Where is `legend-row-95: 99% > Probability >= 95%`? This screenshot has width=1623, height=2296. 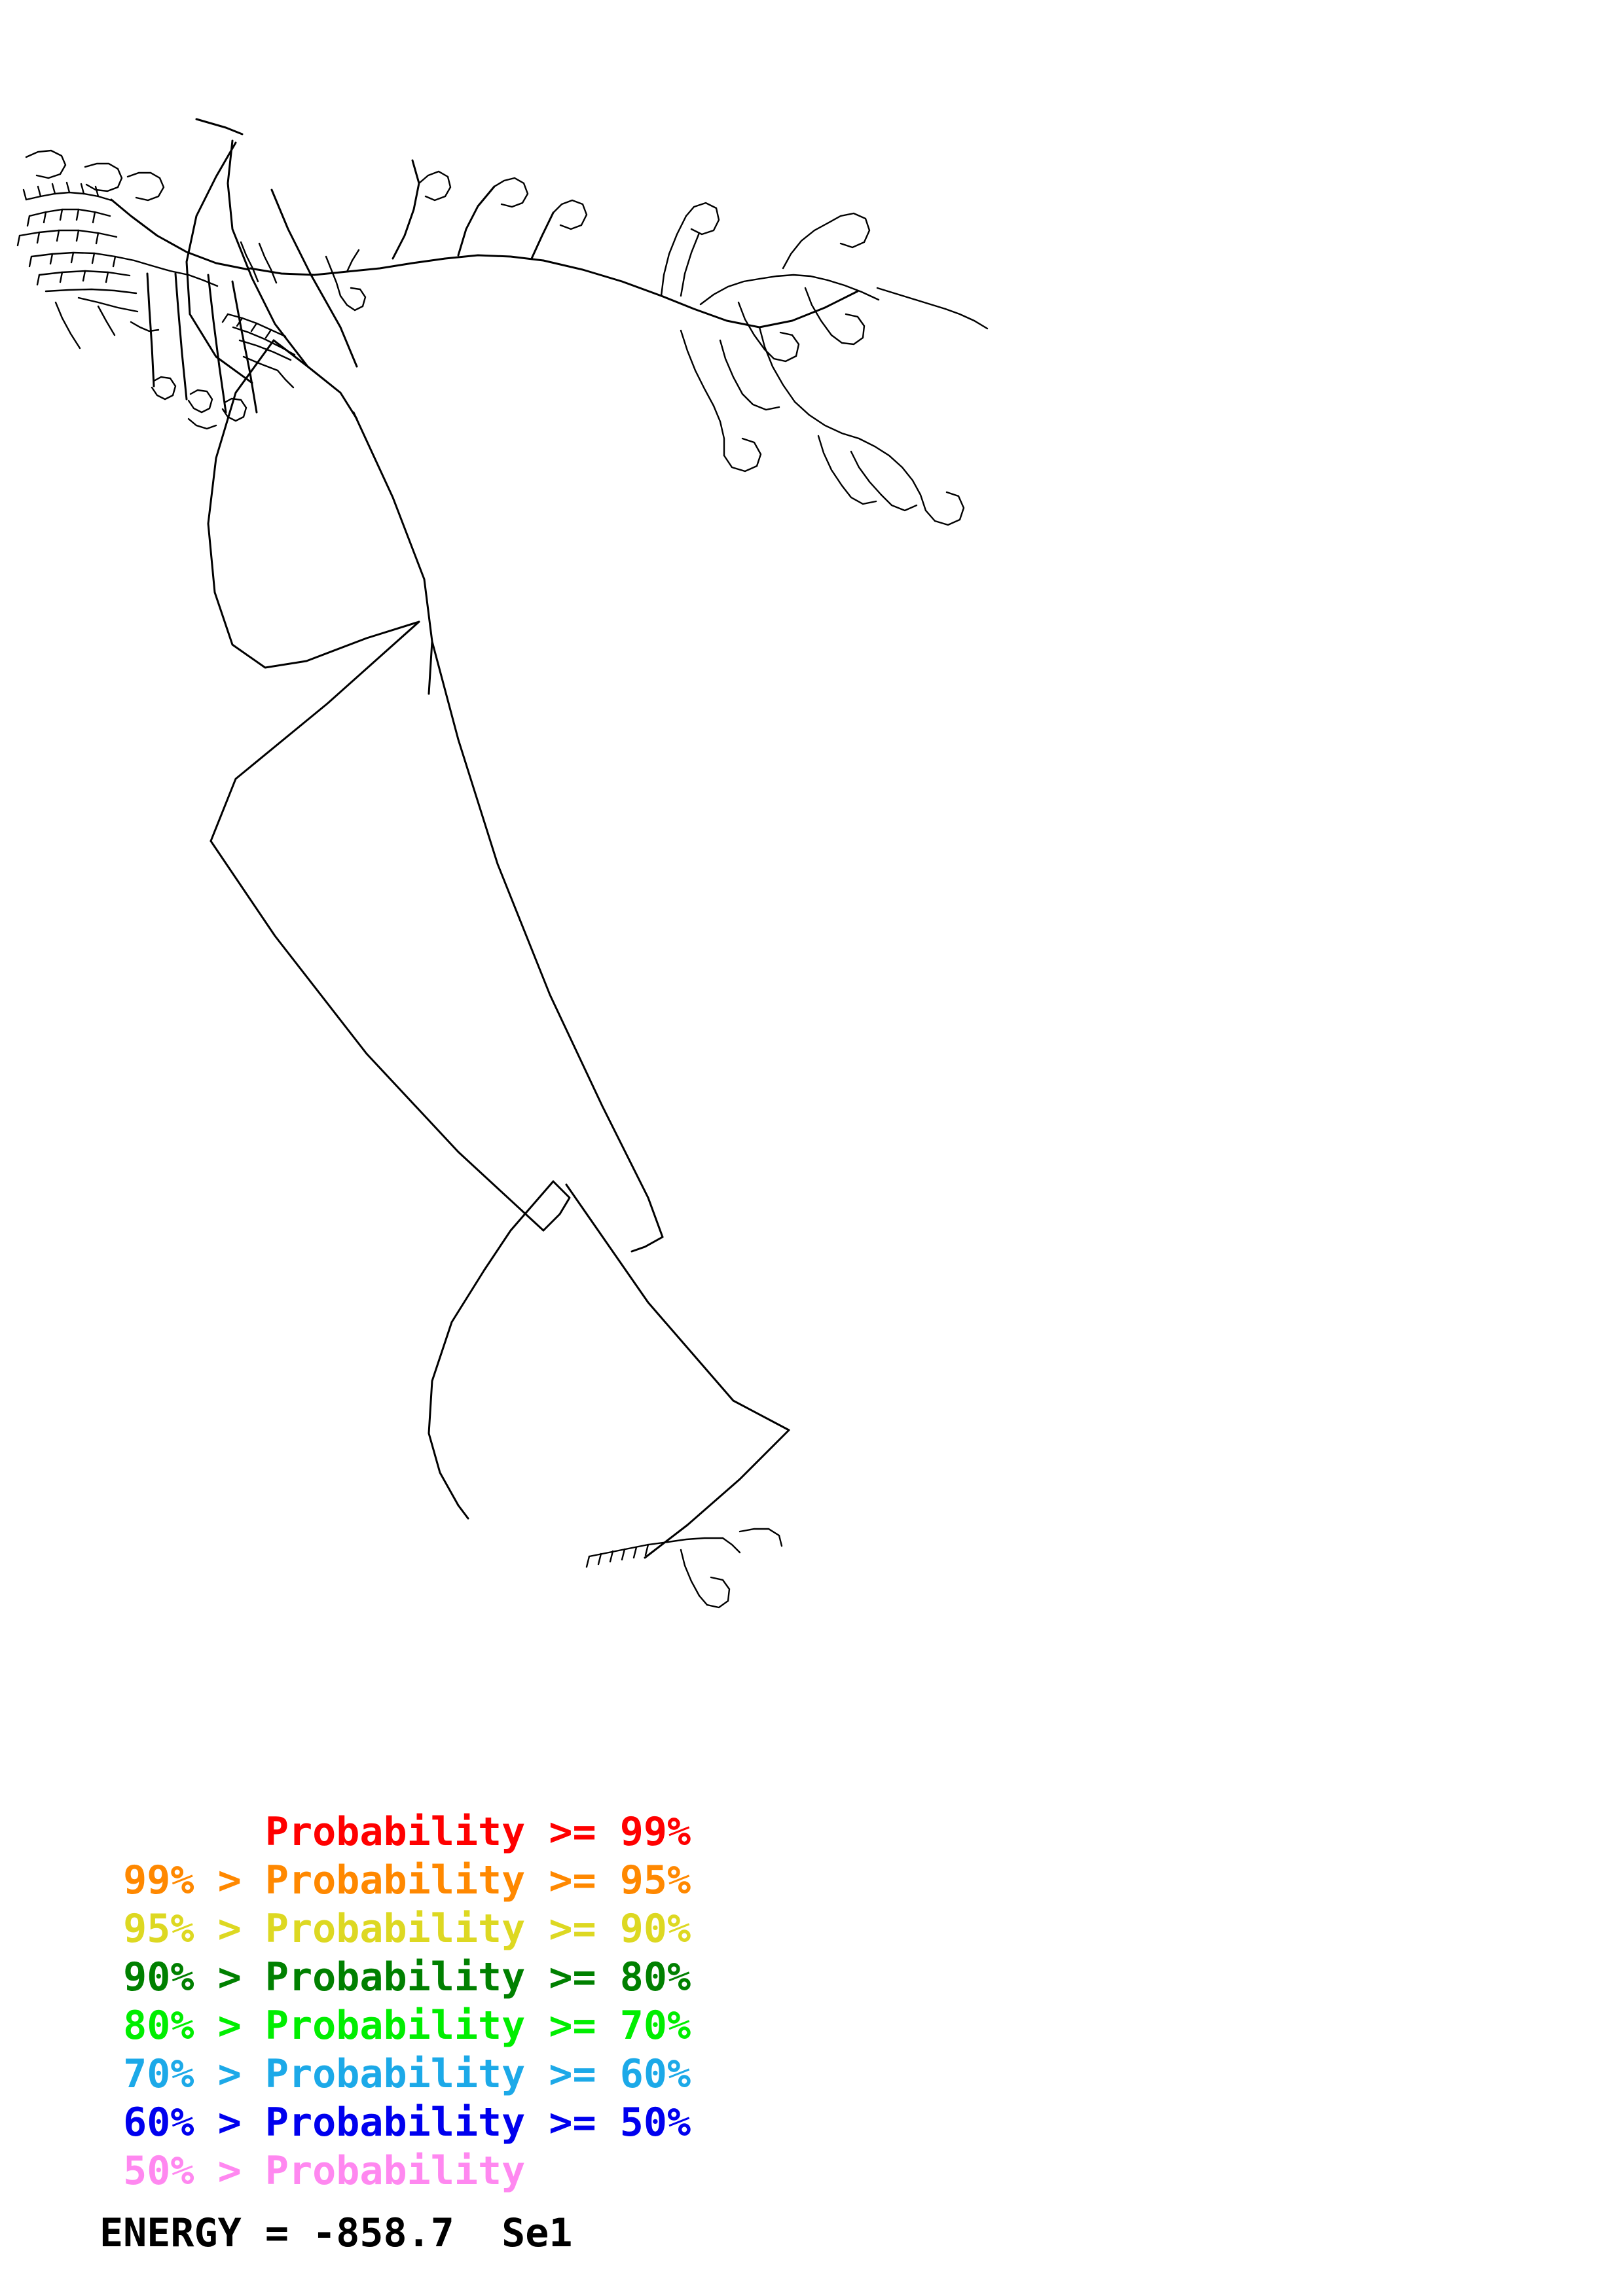
legend-row-95: 99% > Probability >= 95% is located at coordinates (395, 1880).